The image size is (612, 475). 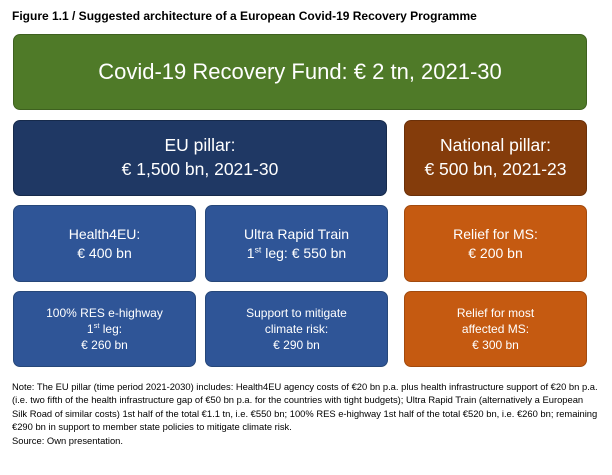 I want to click on health4eu-box: Health4EU: € 400 bn, so click(x=104, y=243).